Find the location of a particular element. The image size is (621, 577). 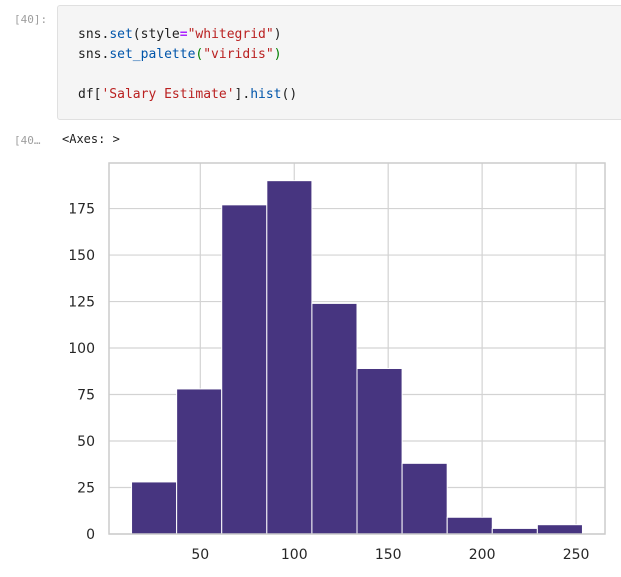

output-text: <Axes: > is located at coordinates (91, 139).